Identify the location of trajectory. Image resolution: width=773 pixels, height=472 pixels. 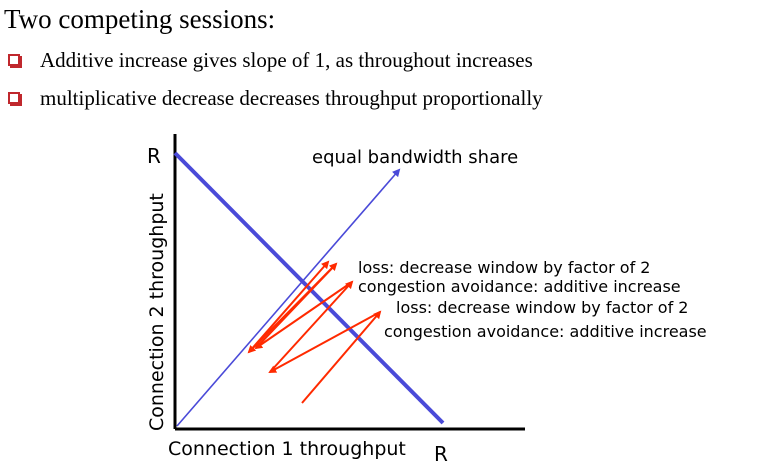
(314, 332).